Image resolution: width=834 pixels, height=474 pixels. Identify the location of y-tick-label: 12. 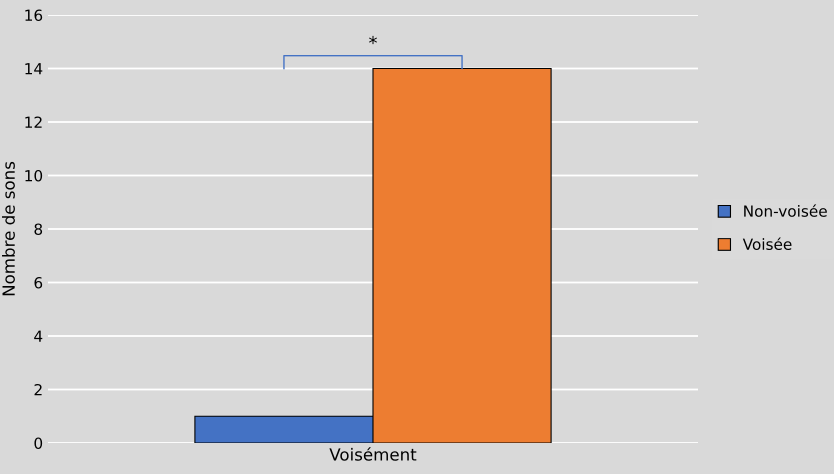
(33, 122).